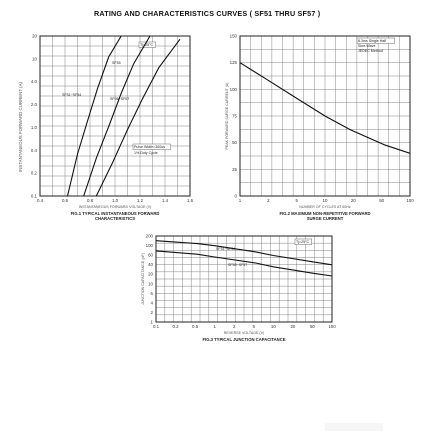 The height and width of the screenshot is (445, 445). What do you see at coordinates (234, 62) in the screenshot?
I see `y-tick-label: 125` at bounding box center [234, 62].